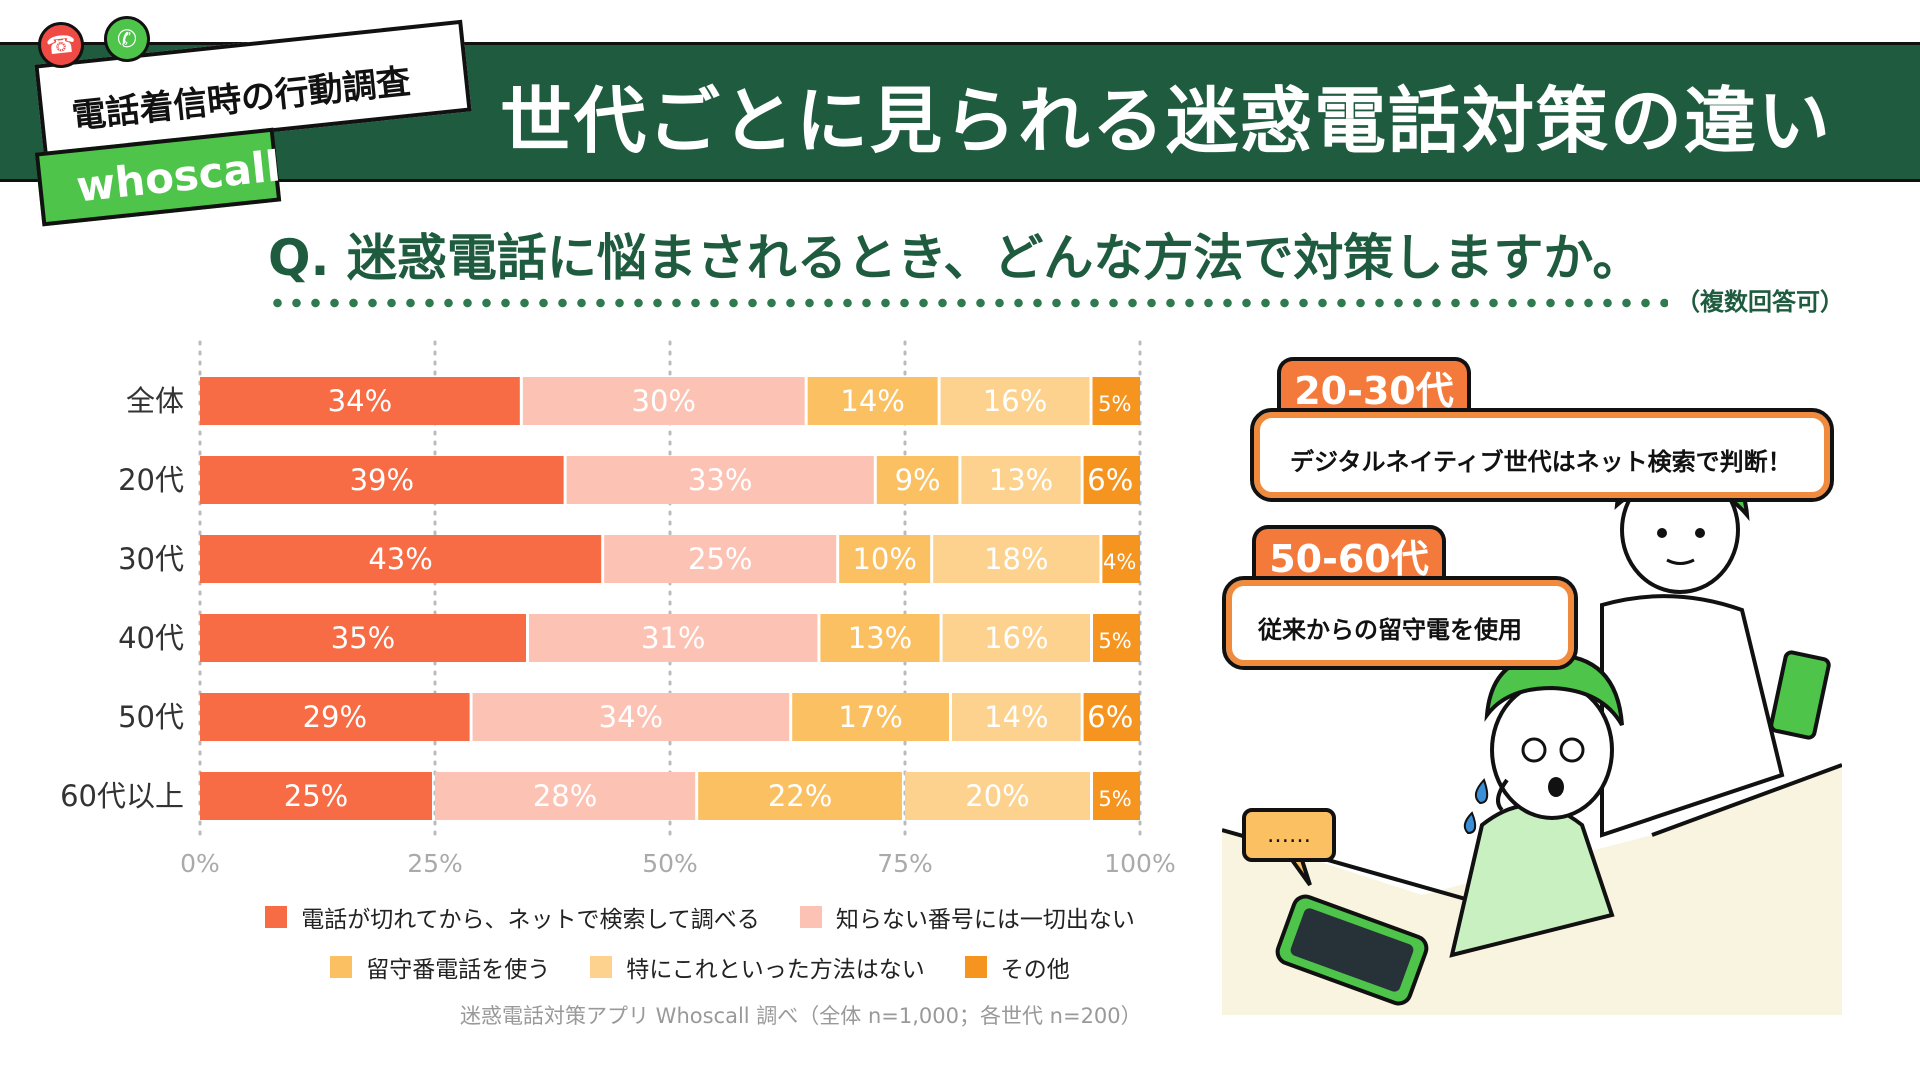  Describe the element at coordinates (1374, 389) in the screenshot. I see `age-tab-young: 20-30代` at that location.